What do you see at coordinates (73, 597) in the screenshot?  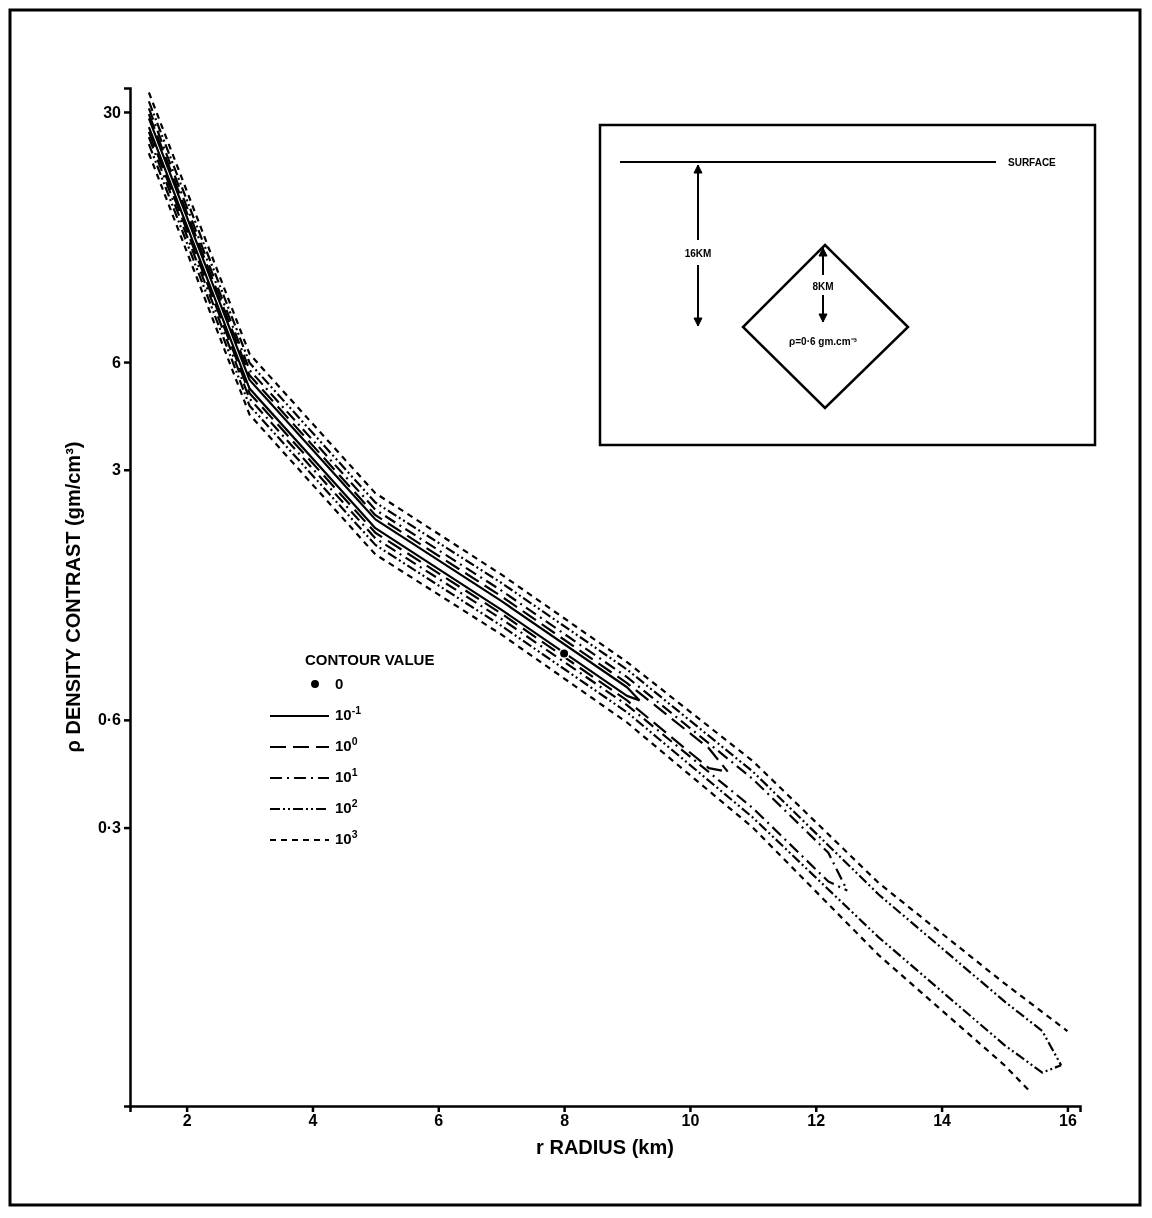 I see `y-axis-title: ρ DENSITY CONTRAST (gm/cm³)` at bounding box center [73, 597].